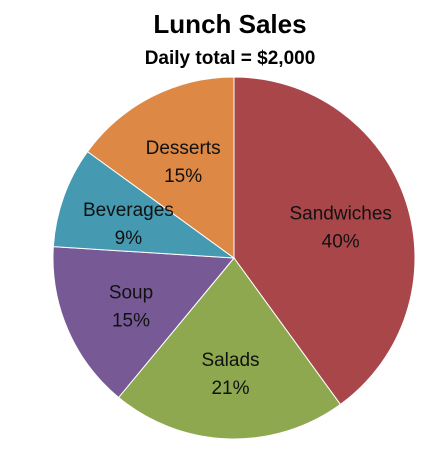 The height and width of the screenshot is (456, 441). What do you see at coordinates (128, 224) in the screenshot?
I see `slice-label-beverages: Beverages 9%` at bounding box center [128, 224].